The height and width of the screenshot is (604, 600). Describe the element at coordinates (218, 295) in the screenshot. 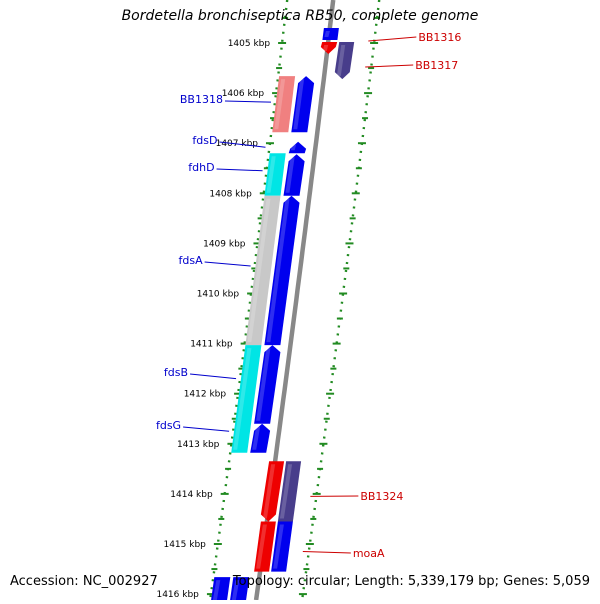

I see `kbp-label: 1410 kbp` at that location.